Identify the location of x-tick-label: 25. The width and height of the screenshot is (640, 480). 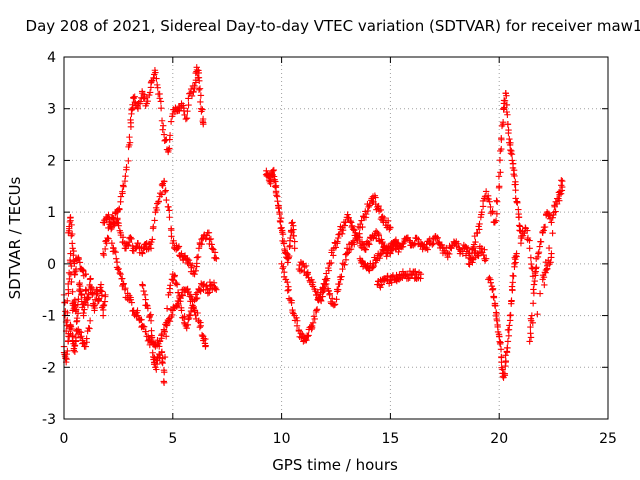
(608, 439).